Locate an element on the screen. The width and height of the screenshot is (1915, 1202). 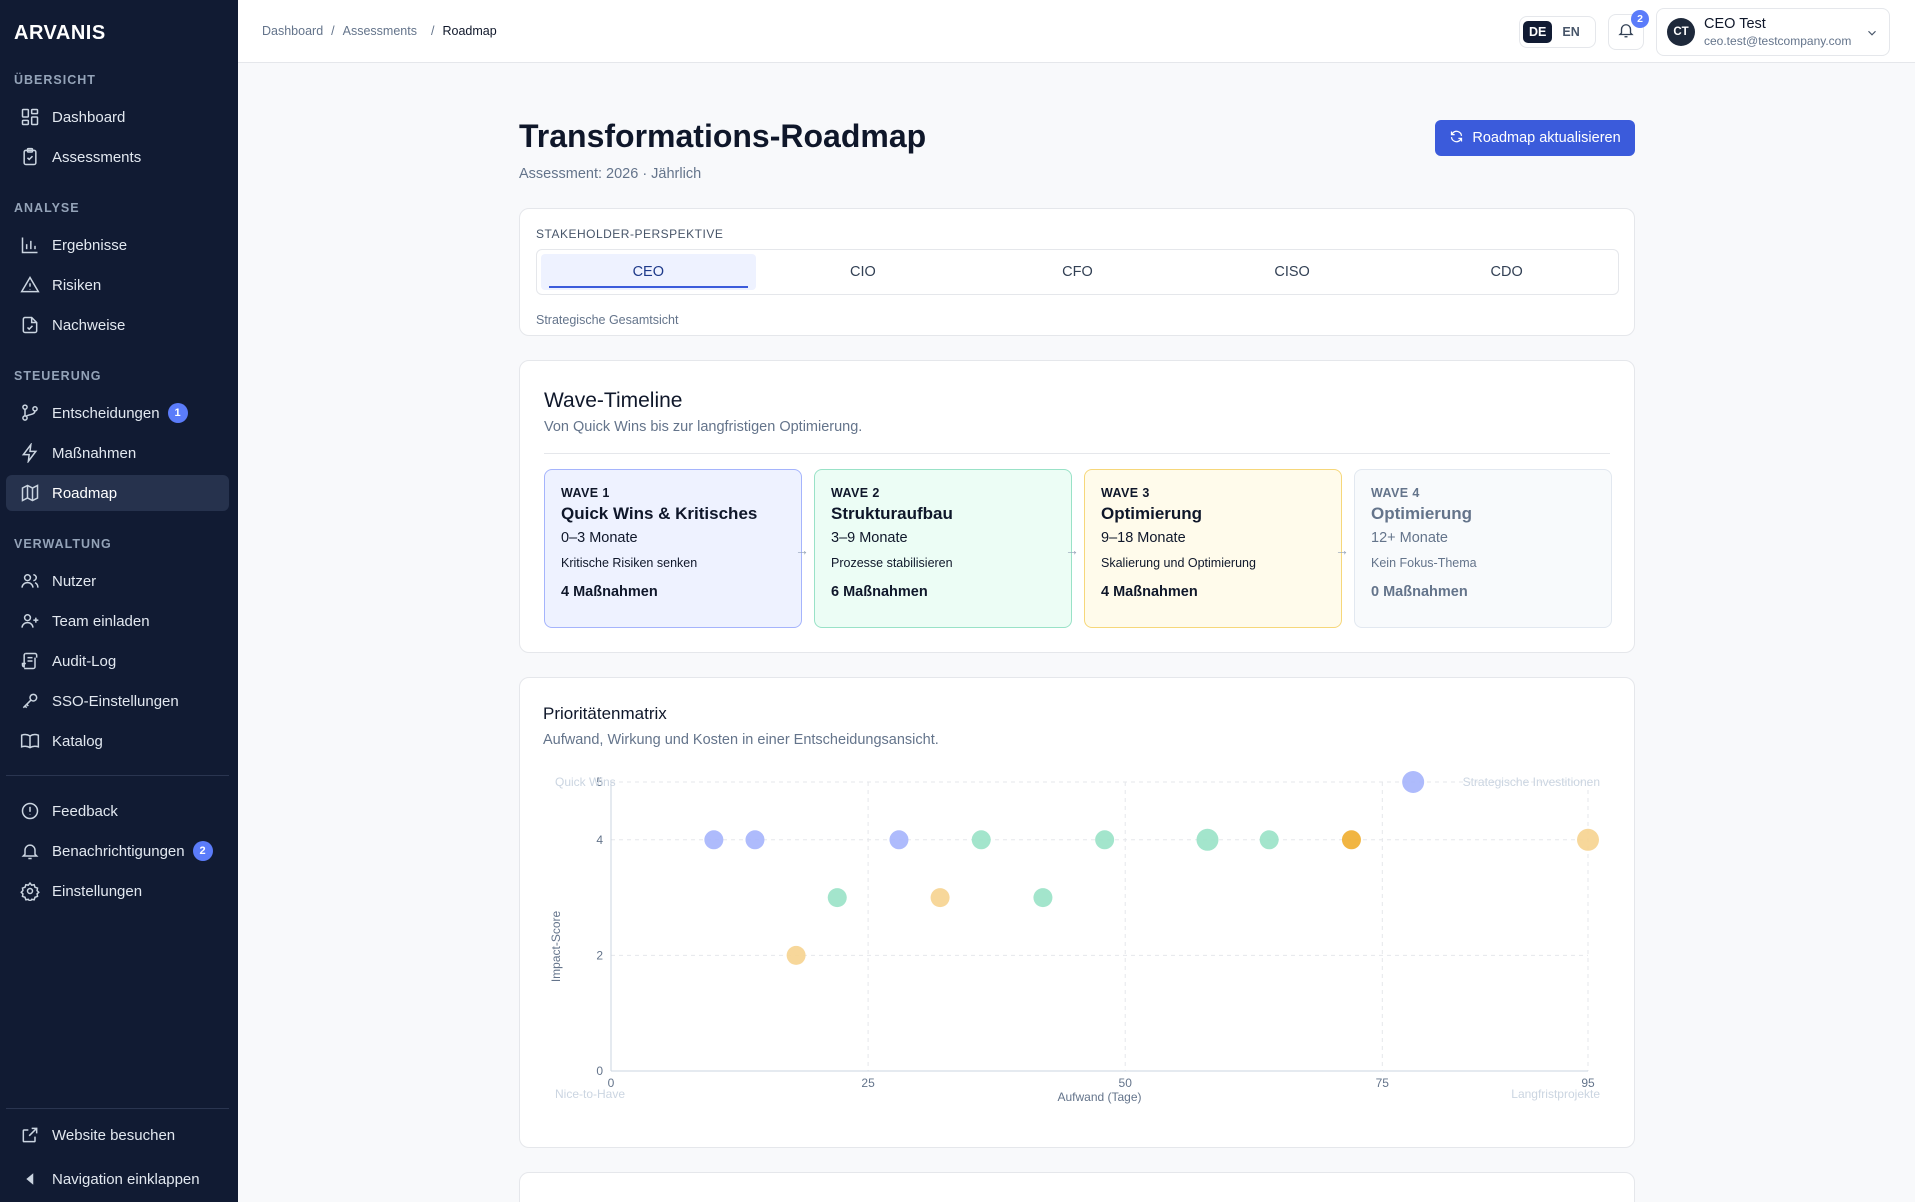
y-tick-label: 2 is located at coordinates (599, 955).